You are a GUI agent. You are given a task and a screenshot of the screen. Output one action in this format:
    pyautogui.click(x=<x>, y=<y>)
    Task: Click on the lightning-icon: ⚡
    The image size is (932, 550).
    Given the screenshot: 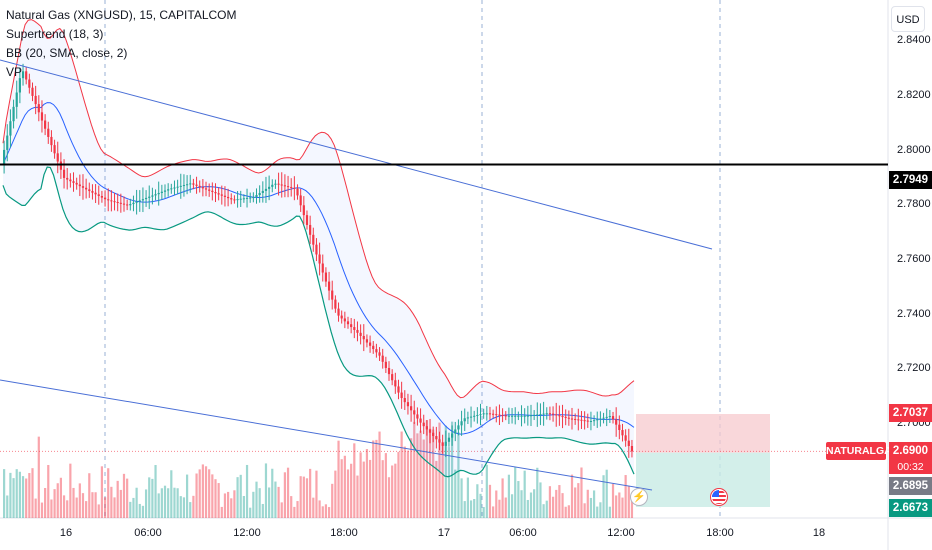 What is the action you would take?
    pyautogui.click(x=639, y=497)
    